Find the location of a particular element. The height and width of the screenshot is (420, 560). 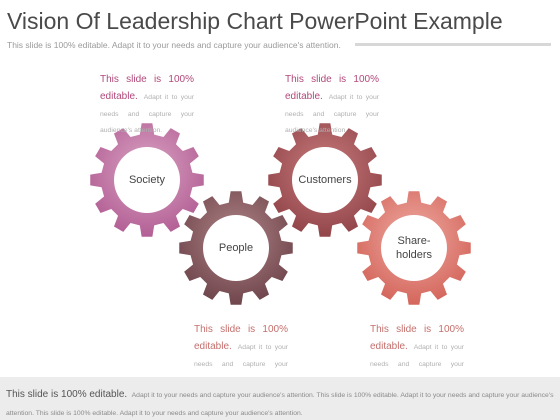

gear-shareholders is located at coordinates (414, 248).